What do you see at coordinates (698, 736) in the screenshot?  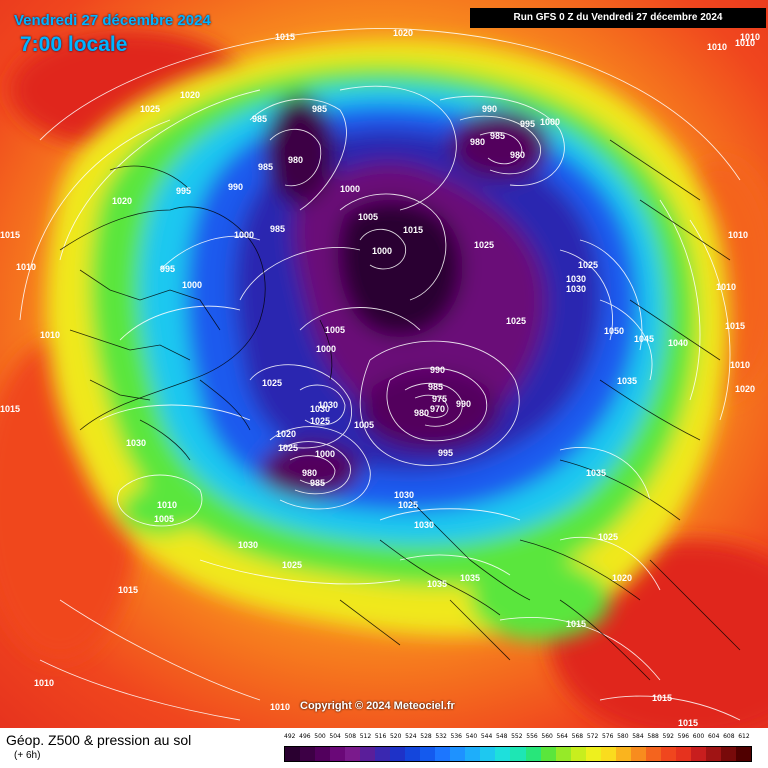 I see `scale-tick-label: 600` at bounding box center [698, 736].